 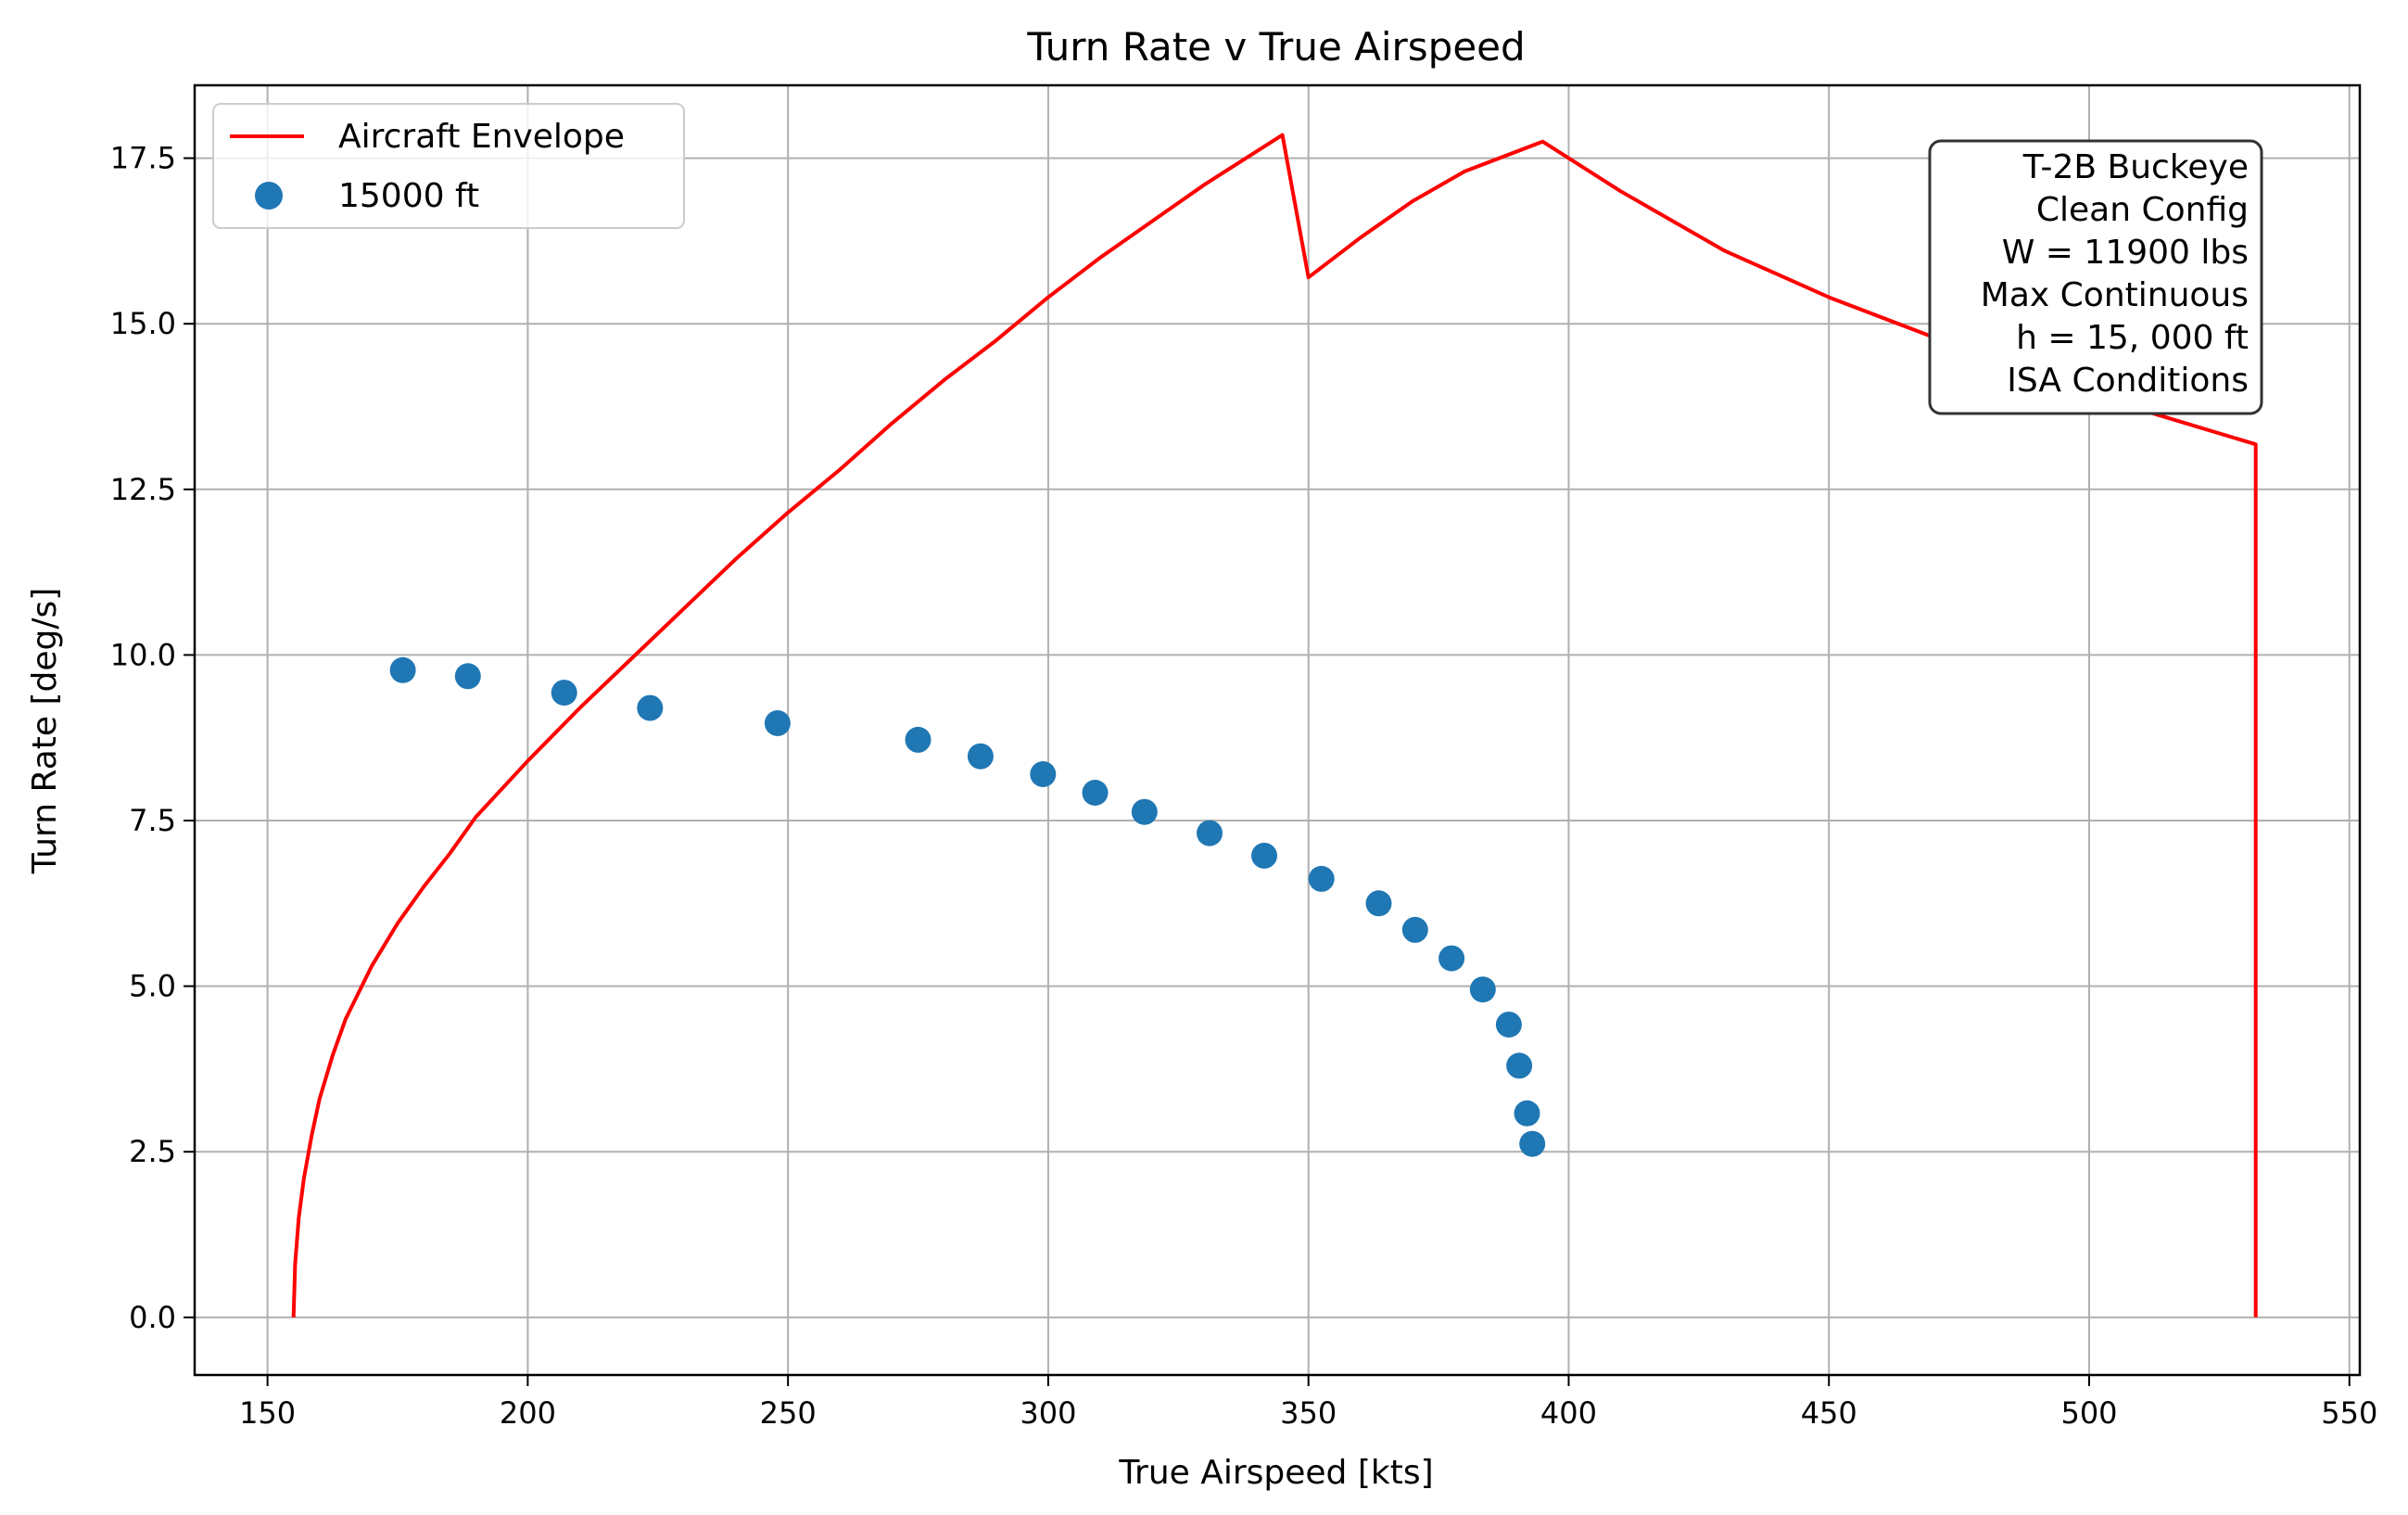 What do you see at coordinates (788, 1413) in the screenshot?
I see `x-tick-label: 250` at bounding box center [788, 1413].